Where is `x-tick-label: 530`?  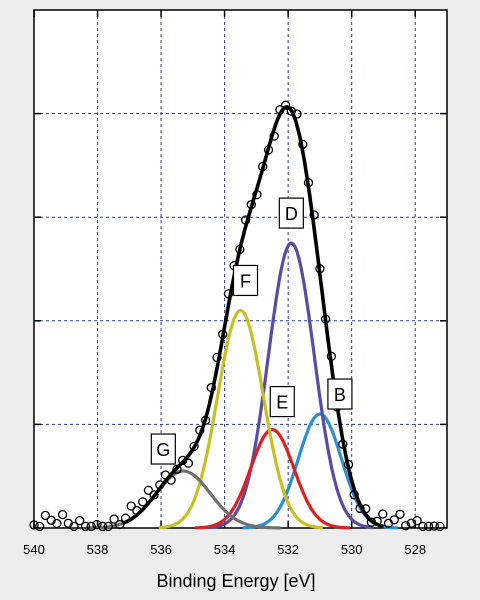 x-tick-label: 530 is located at coordinates (352, 549).